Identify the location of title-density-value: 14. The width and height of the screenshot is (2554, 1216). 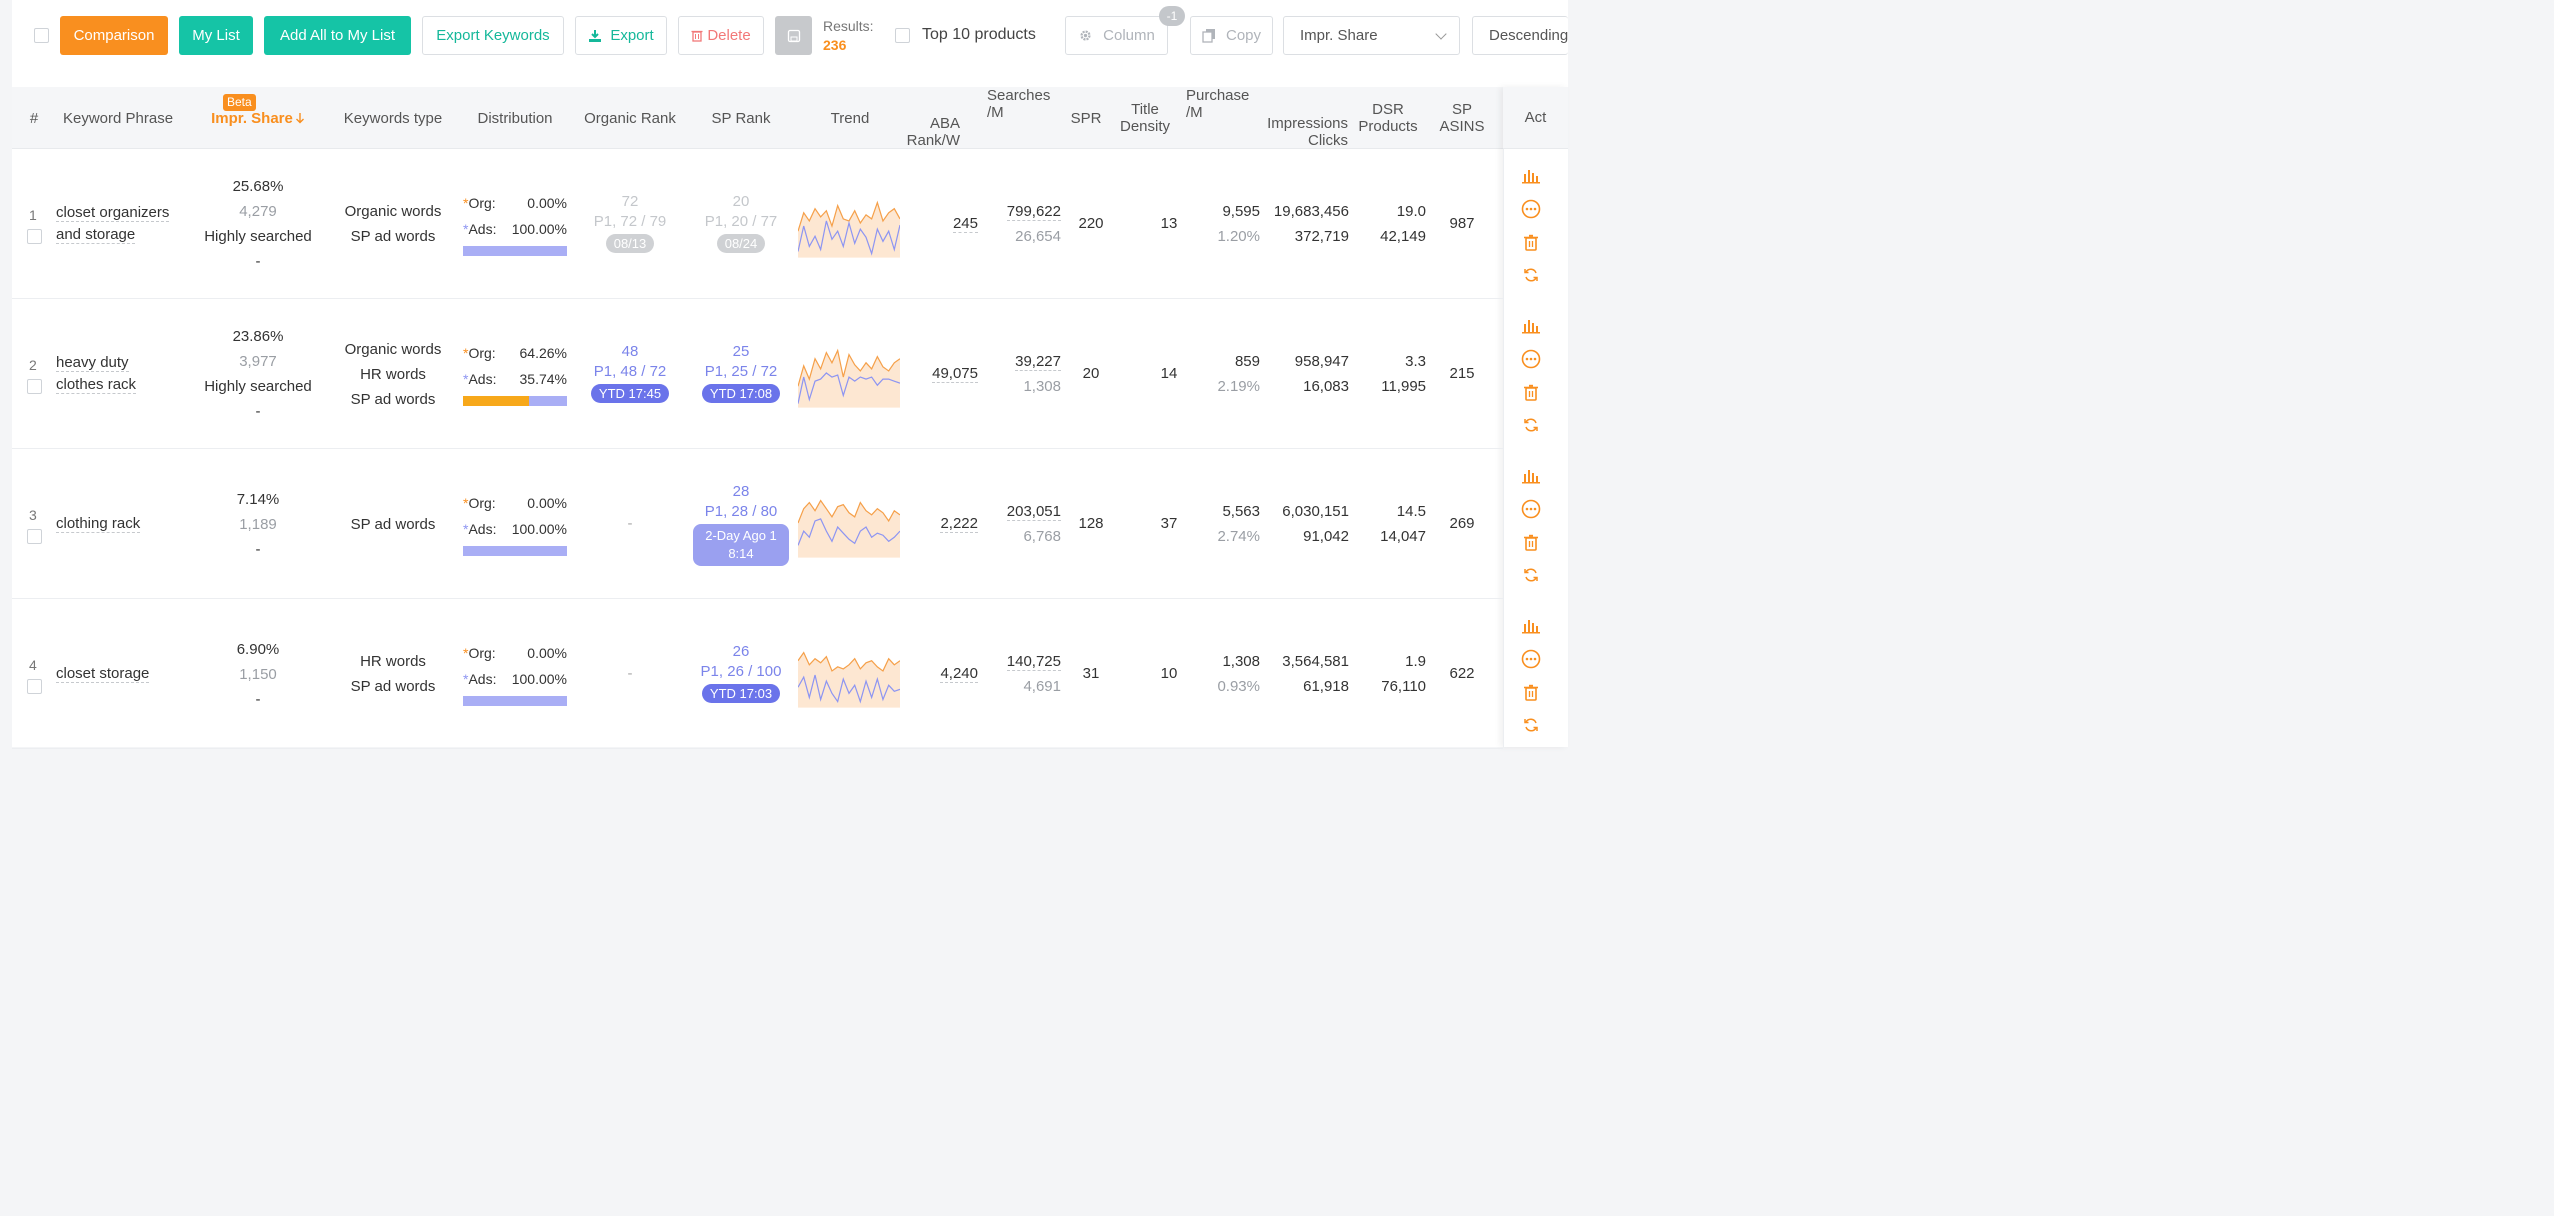
(1169, 373).